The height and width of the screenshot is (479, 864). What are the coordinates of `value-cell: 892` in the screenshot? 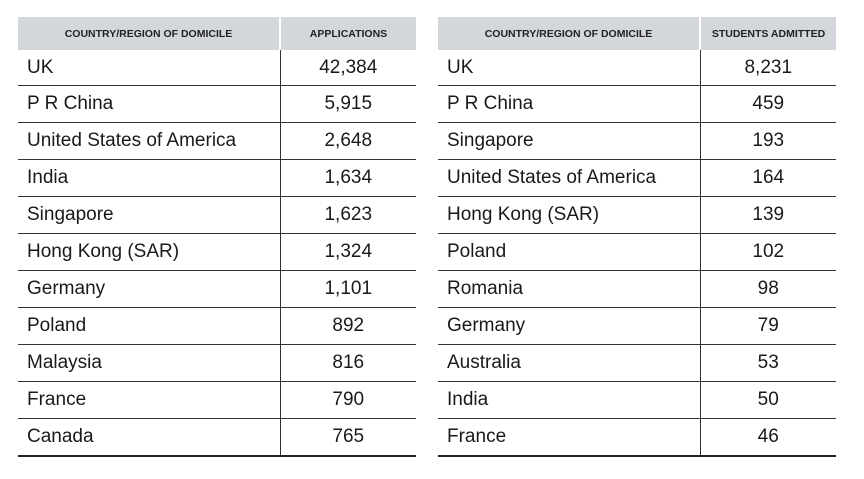 It's located at (348, 326).